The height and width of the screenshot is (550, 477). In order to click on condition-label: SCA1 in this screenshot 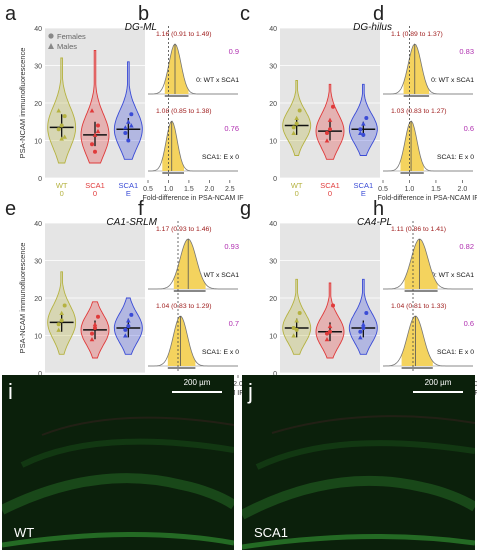, I will do `click(271, 532)`.